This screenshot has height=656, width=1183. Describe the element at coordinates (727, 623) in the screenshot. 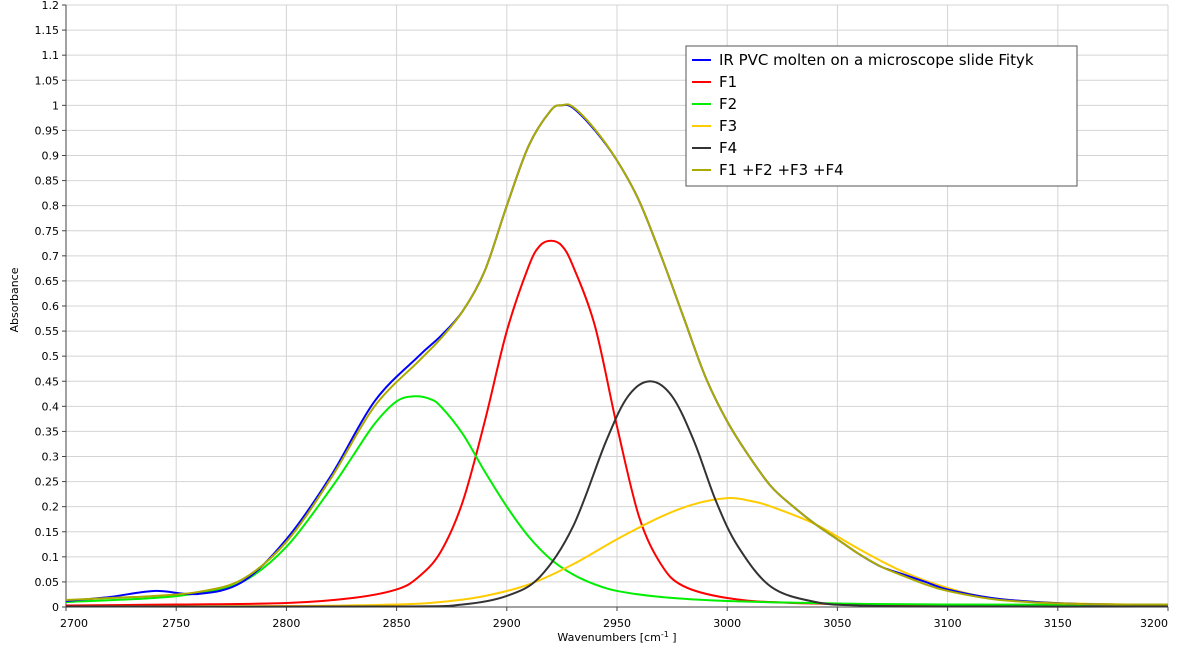

I see `x-tick-label: 3000` at that location.